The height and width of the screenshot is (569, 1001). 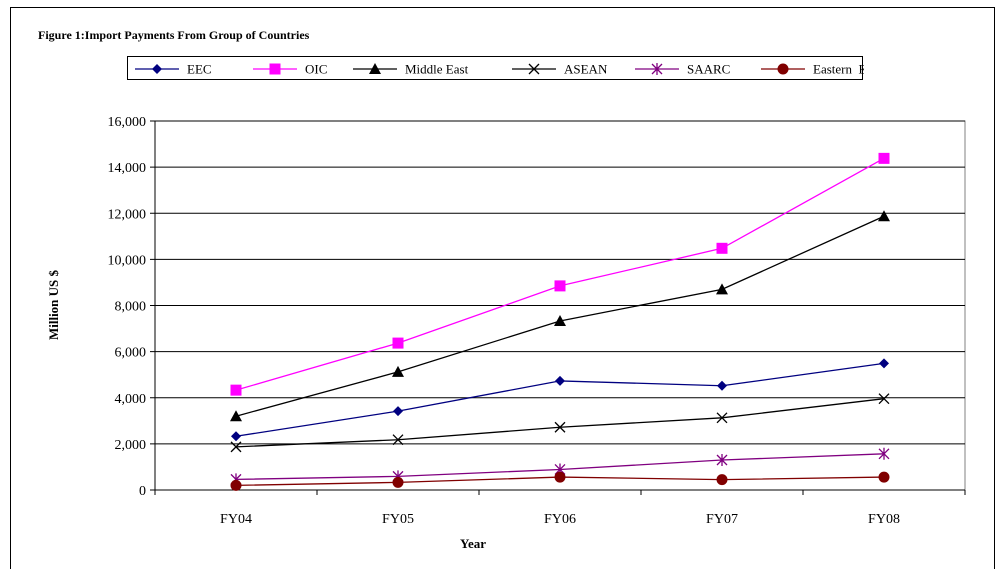 I want to click on x-axis-label: Year, so click(x=473, y=543).